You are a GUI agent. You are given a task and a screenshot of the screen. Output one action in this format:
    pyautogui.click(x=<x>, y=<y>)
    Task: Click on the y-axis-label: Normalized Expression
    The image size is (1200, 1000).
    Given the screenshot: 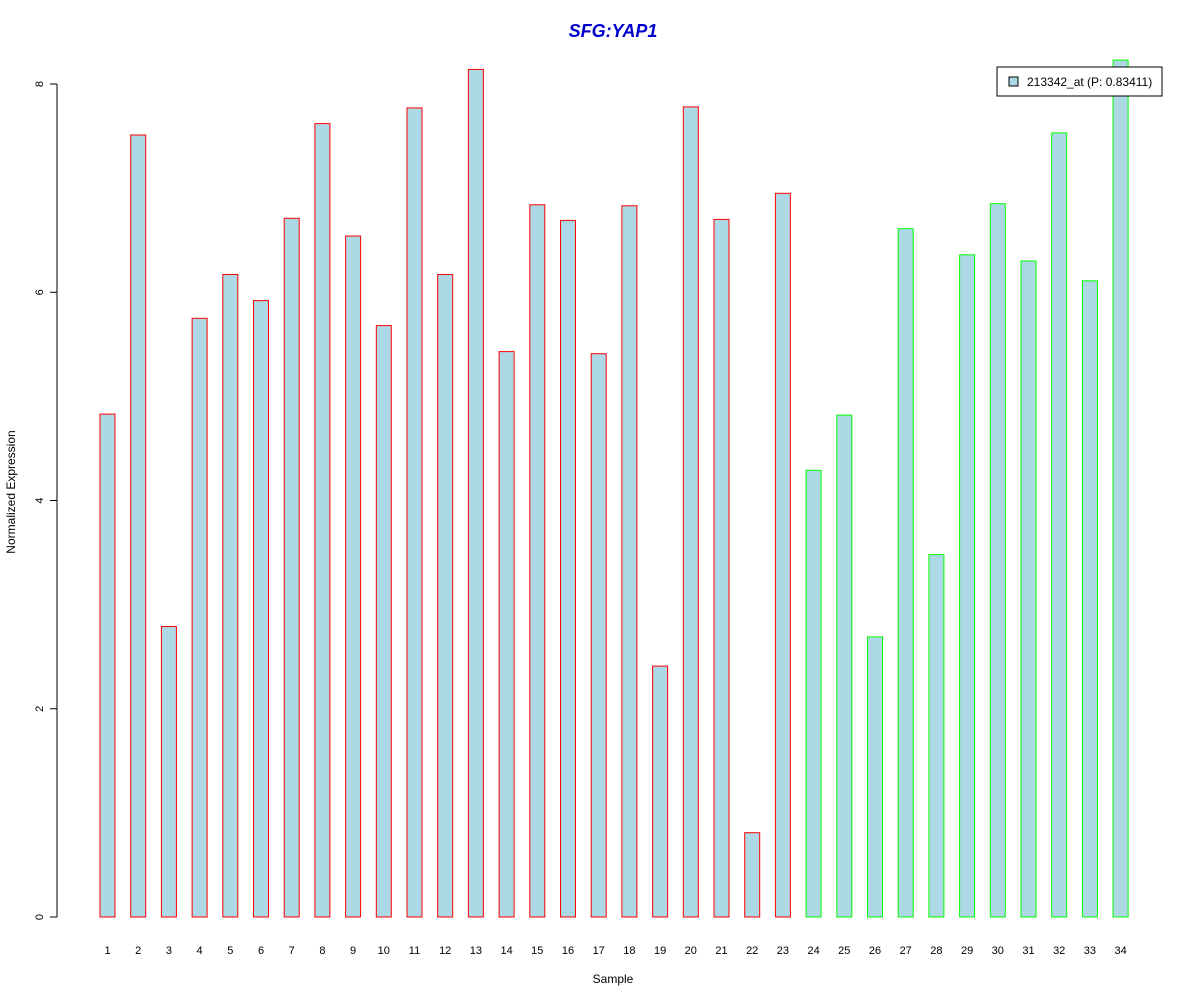 What is the action you would take?
    pyautogui.click(x=11, y=491)
    